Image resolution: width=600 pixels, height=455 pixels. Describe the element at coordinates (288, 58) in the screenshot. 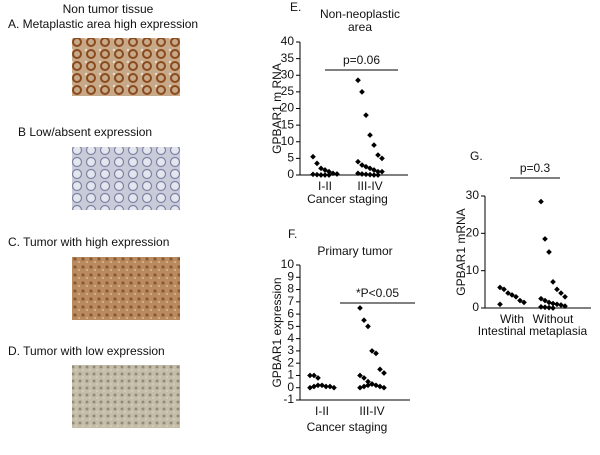

I see `y-tick-label: 35` at that location.